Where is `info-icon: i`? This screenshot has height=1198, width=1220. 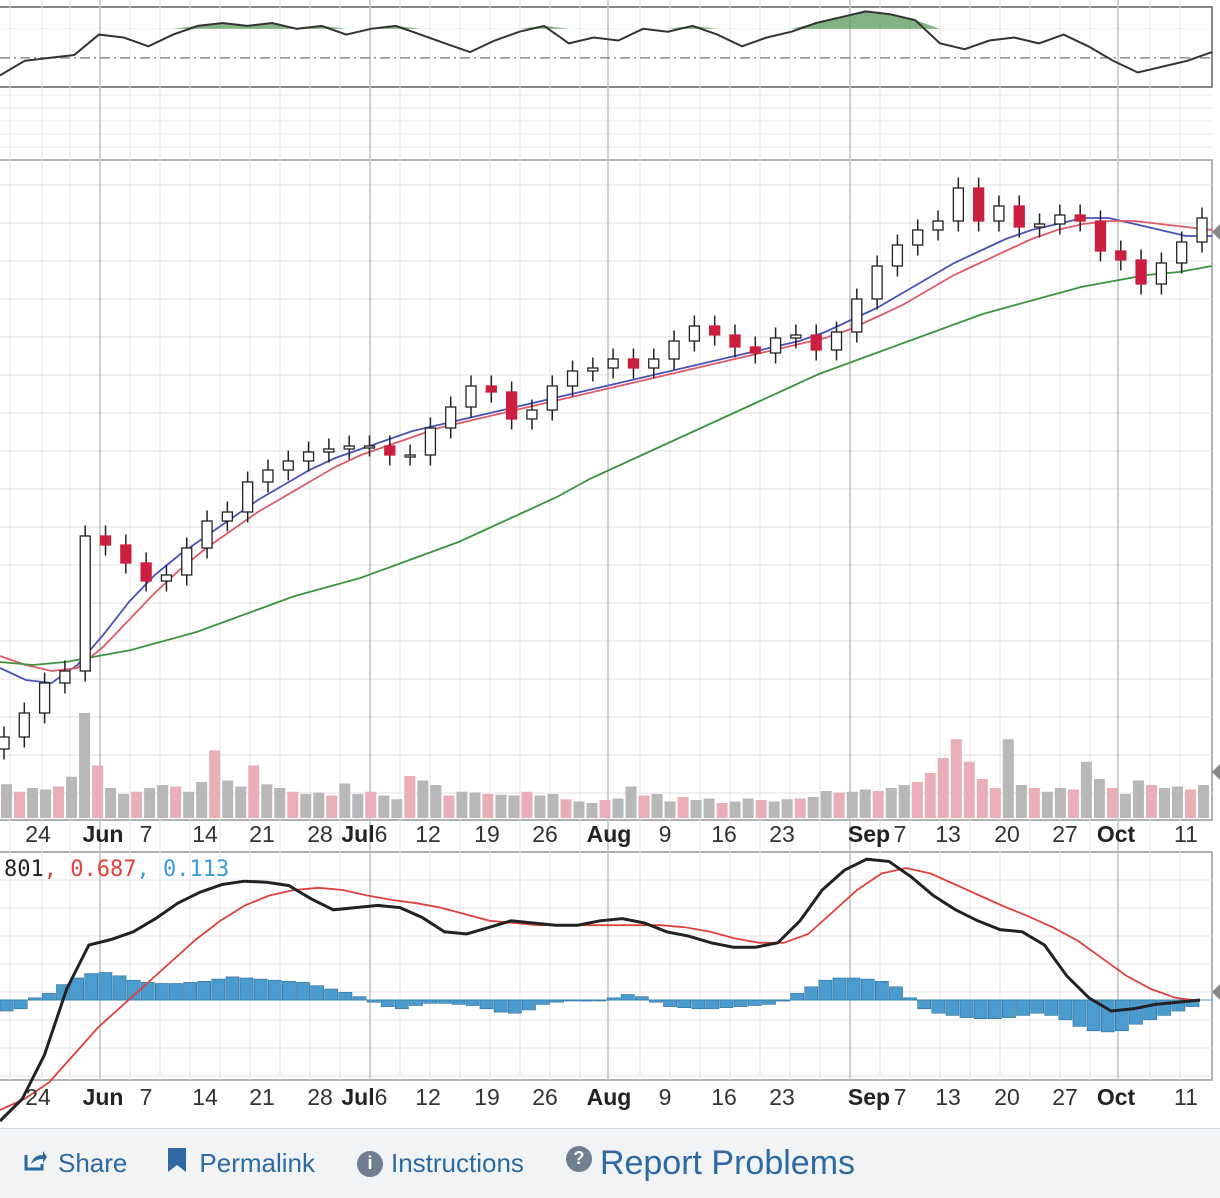
info-icon: i is located at coordinates (369, 1163).